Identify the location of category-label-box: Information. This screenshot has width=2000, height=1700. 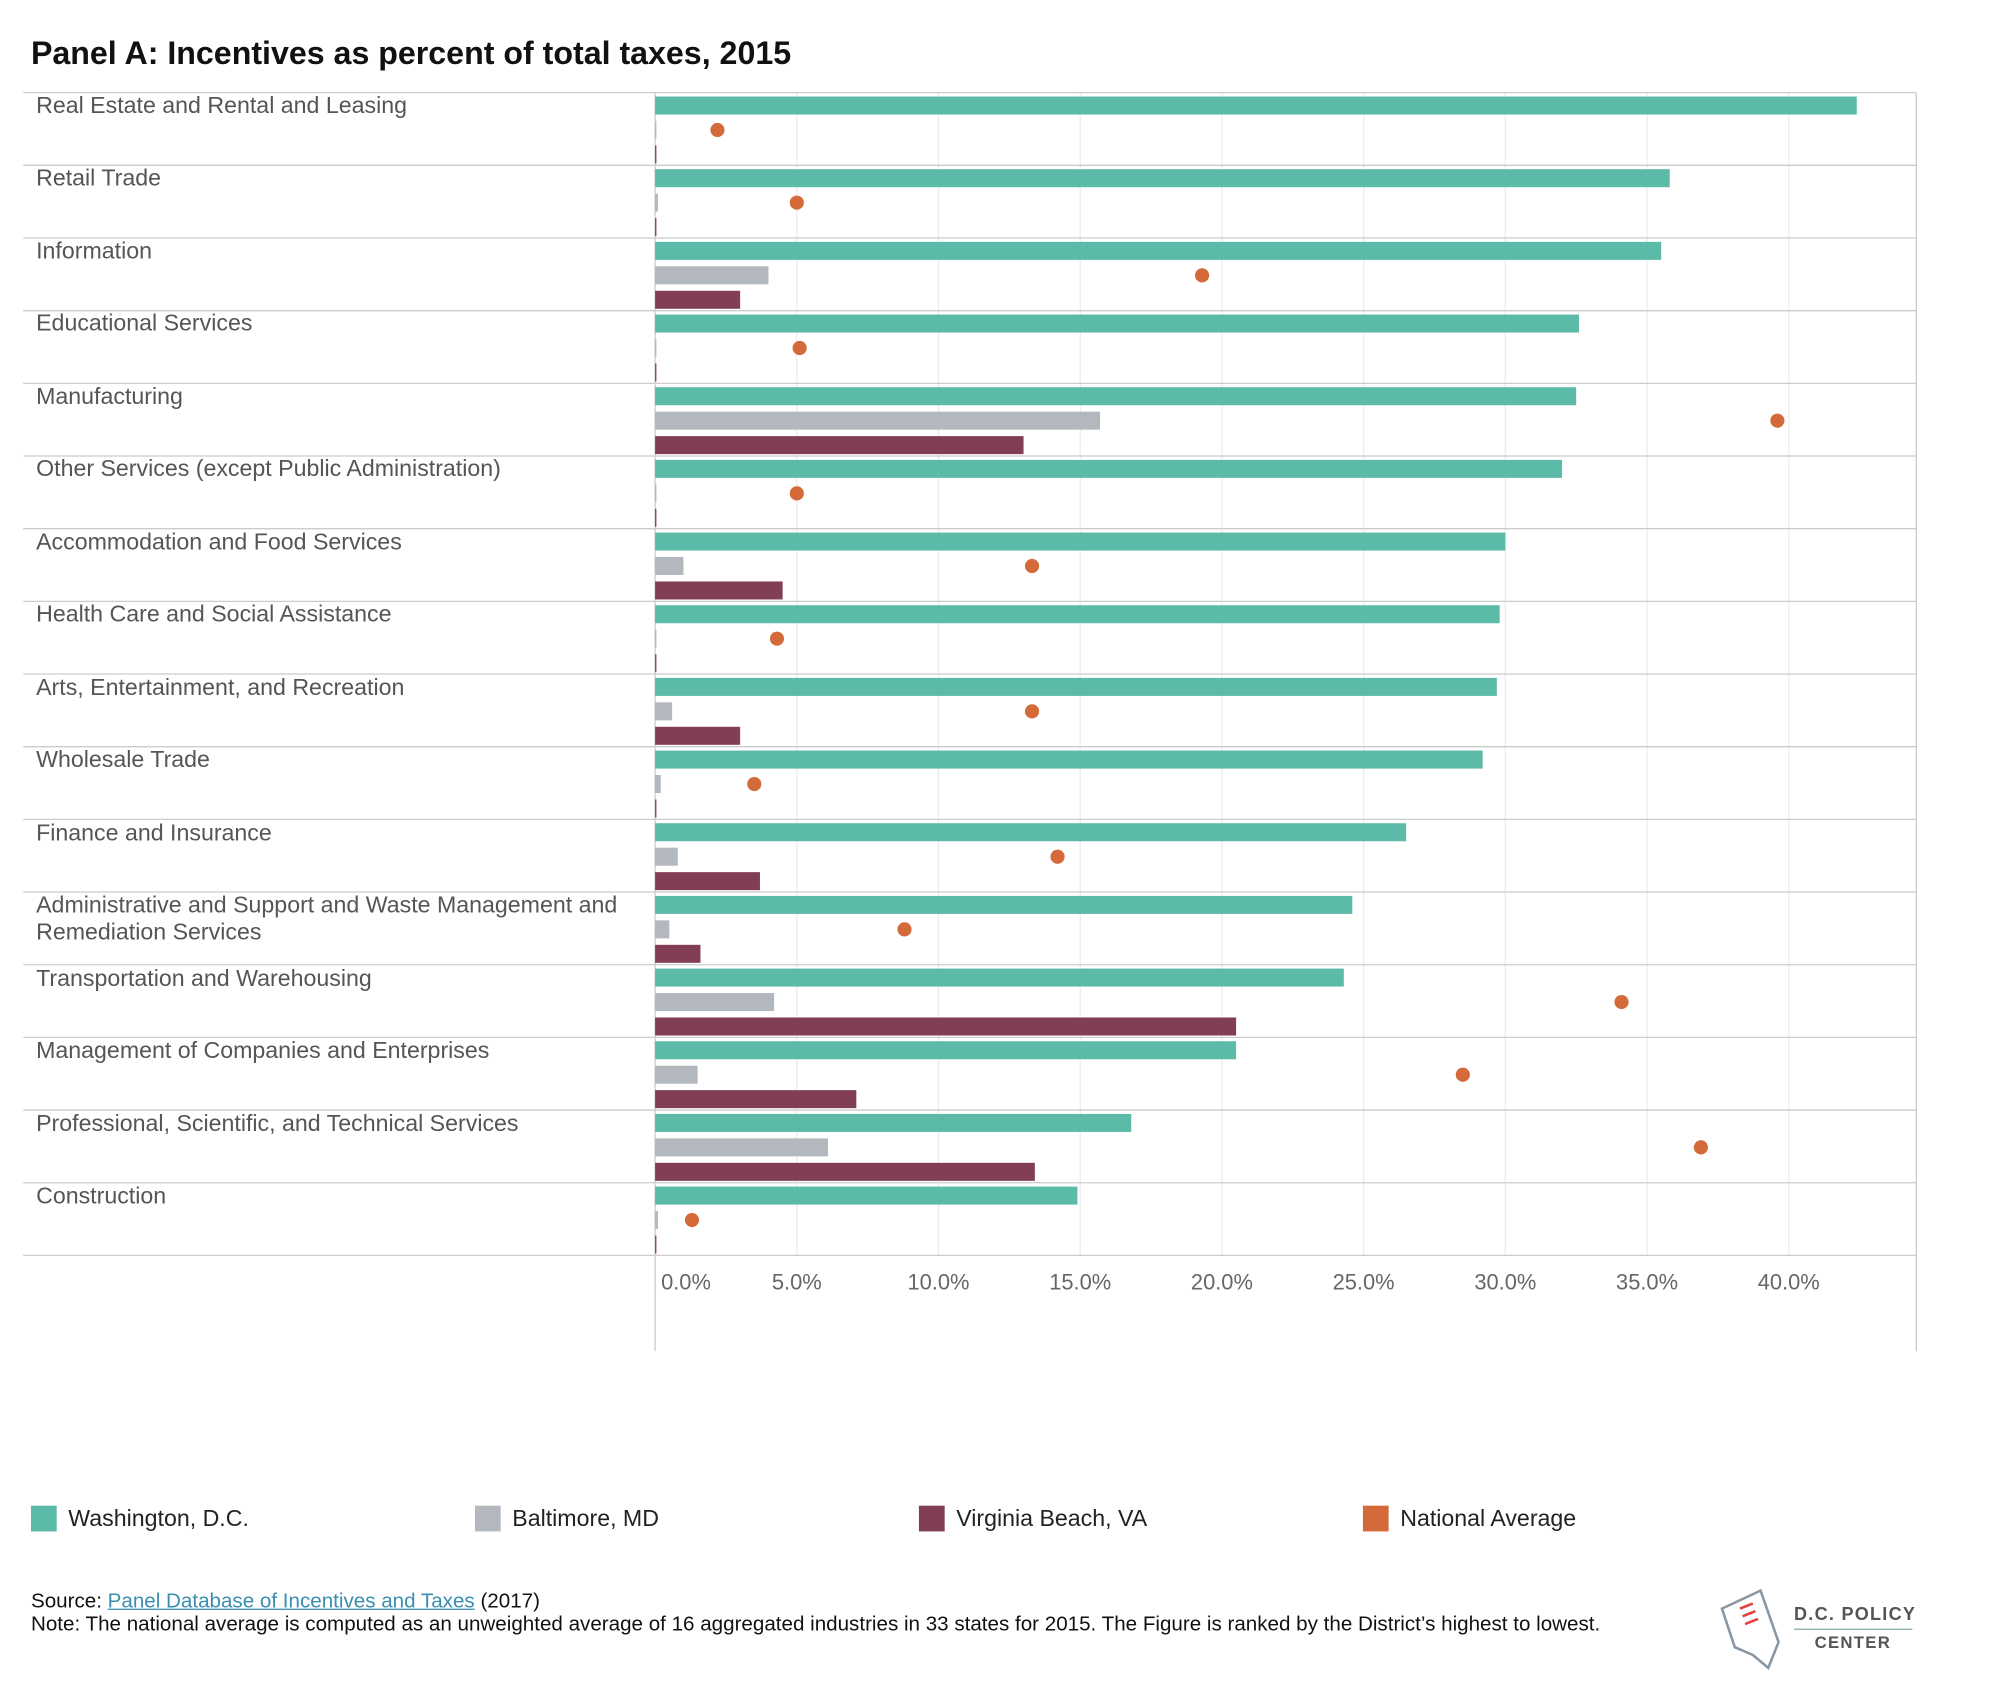
(94, 250).